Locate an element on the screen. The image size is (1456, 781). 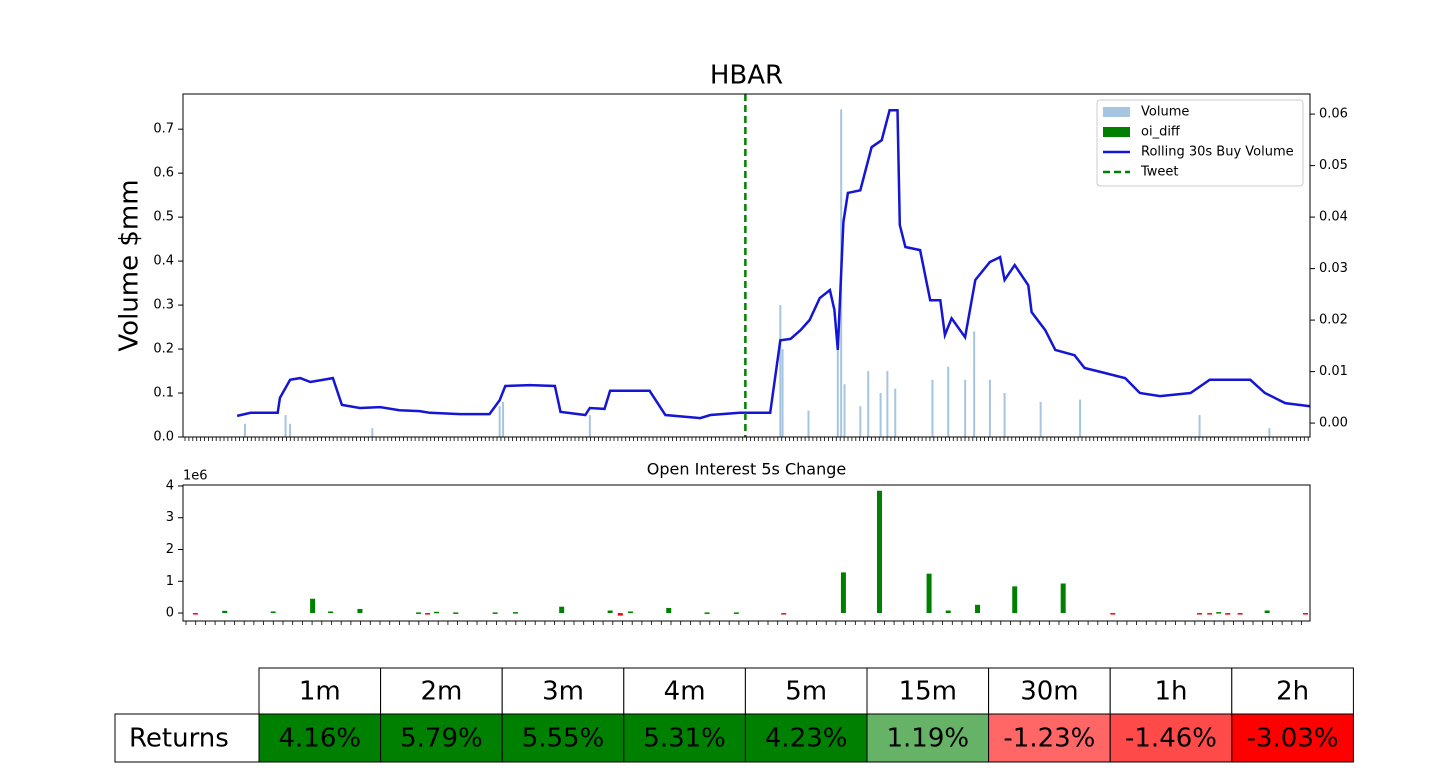
y-tick-label: 1 is located at coordinates (170, 581).